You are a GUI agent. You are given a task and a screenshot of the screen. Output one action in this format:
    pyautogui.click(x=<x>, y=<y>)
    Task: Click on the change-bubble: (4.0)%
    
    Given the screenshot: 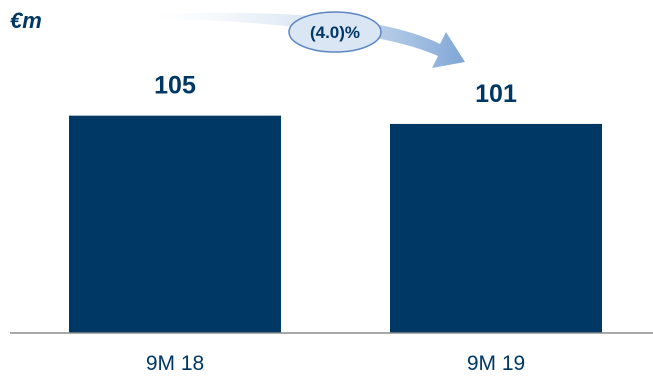 What is the action you would take?
    pyautogui.click(x=335, y=32)
    